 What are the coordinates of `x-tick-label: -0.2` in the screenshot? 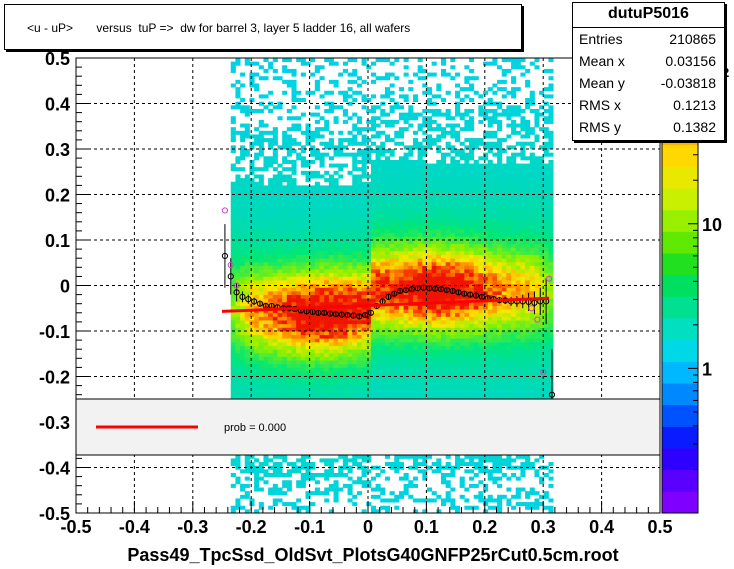 It's located at (251, 527).